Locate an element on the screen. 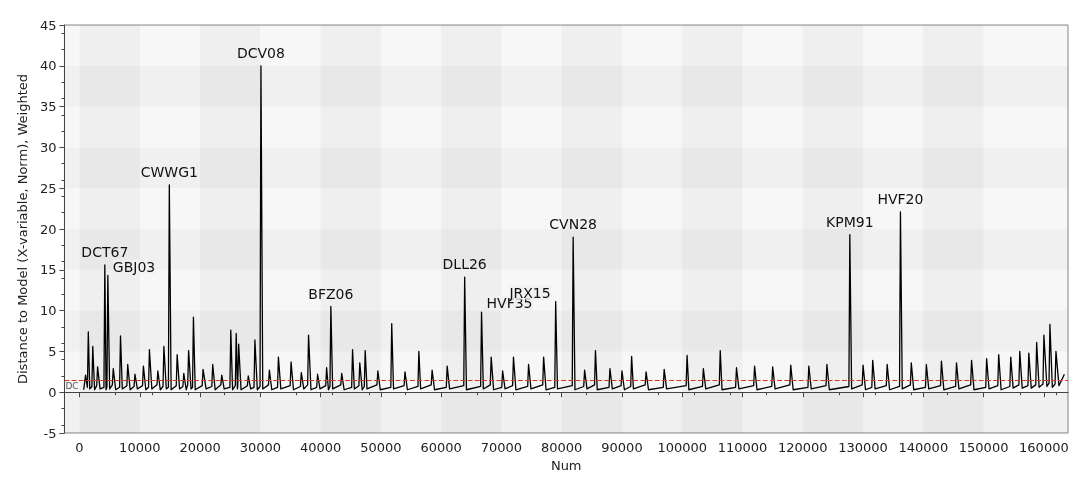 This screenshot has width=1080, height=488. annotation: DLL26 is located at coordinates (464, 264).